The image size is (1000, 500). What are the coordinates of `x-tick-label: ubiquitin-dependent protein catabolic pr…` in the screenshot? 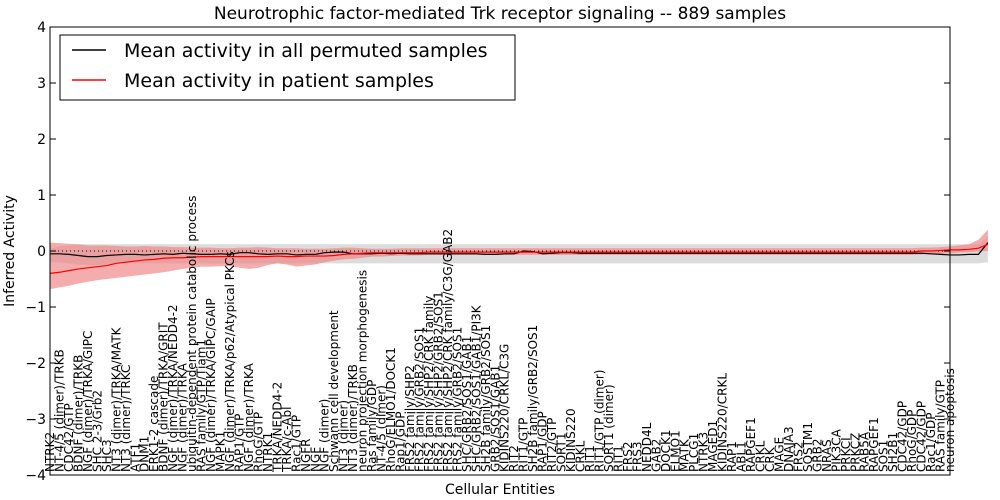 It's located at (192, 334).